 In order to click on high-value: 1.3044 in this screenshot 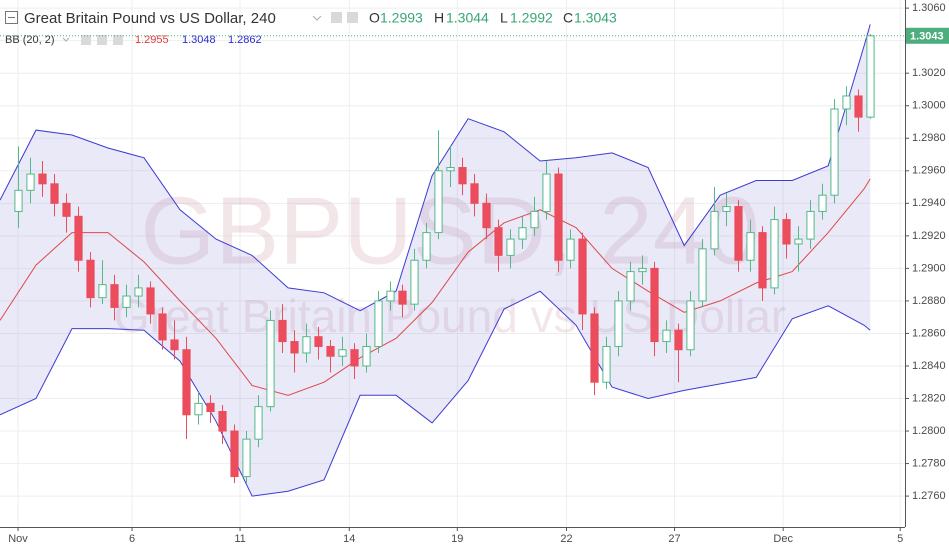, I will do `click(467, 18)`.